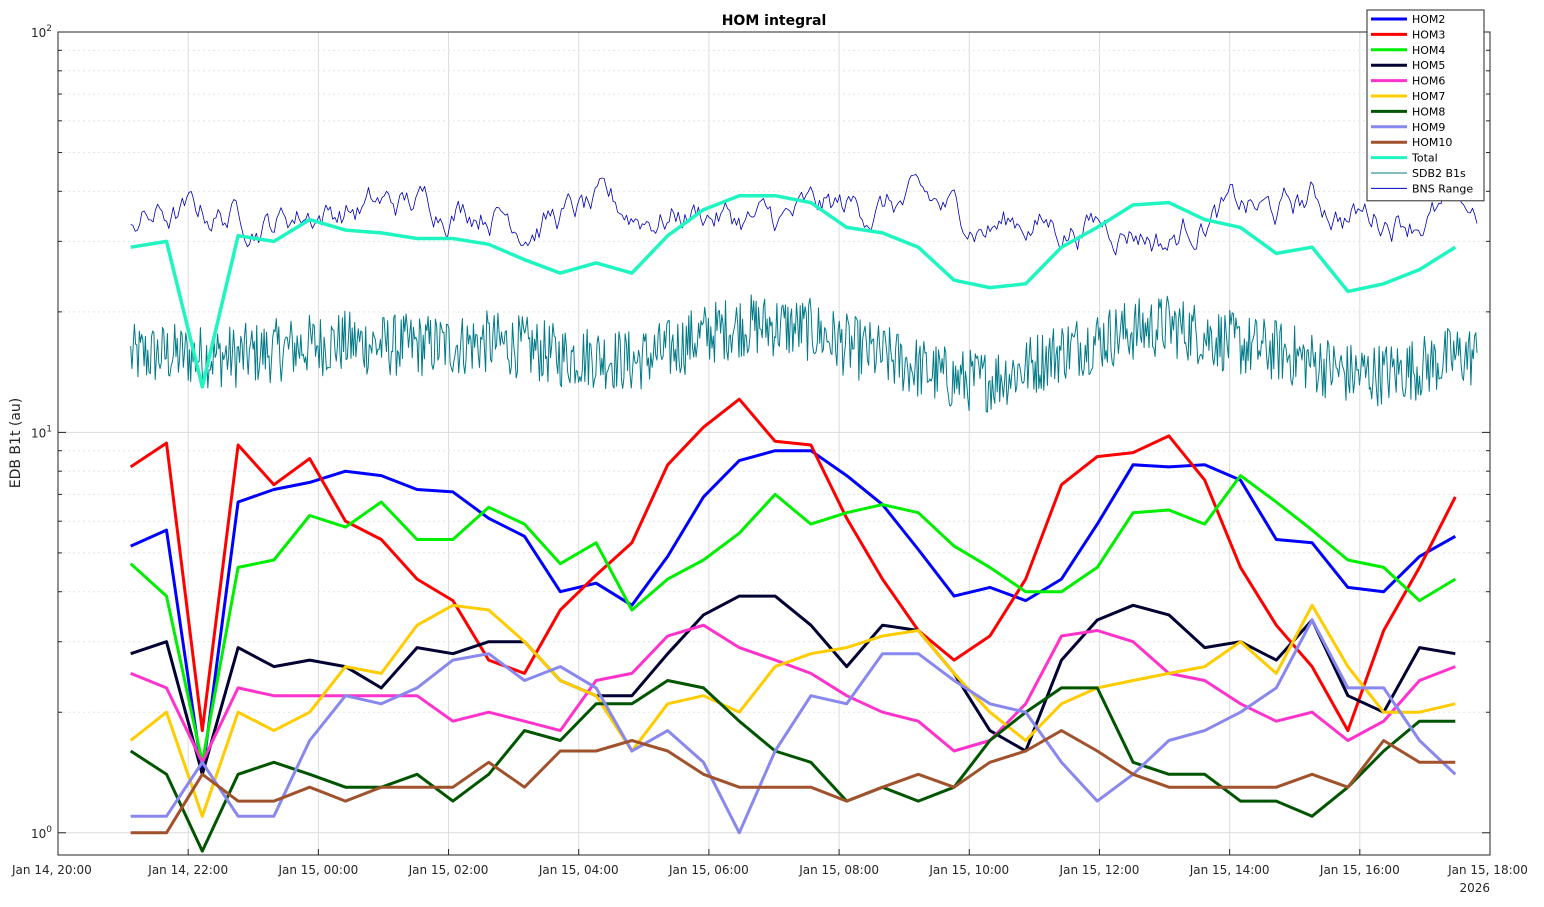 Image resolution: width=1544 pixels, height=907 pixels. What do you see at coordinates (317, 870) in the screenshot?
I see `x-tick-label: Jan 15, 00:00` at bounding box center [317, 870].